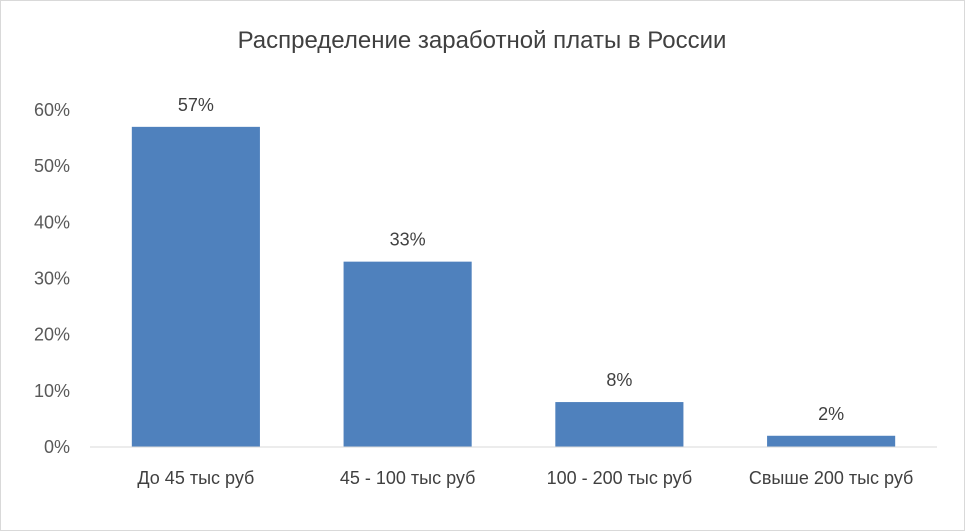 This screenshot has width=965, height=531. I want to click on data-label: 57%, so click(196, 105).